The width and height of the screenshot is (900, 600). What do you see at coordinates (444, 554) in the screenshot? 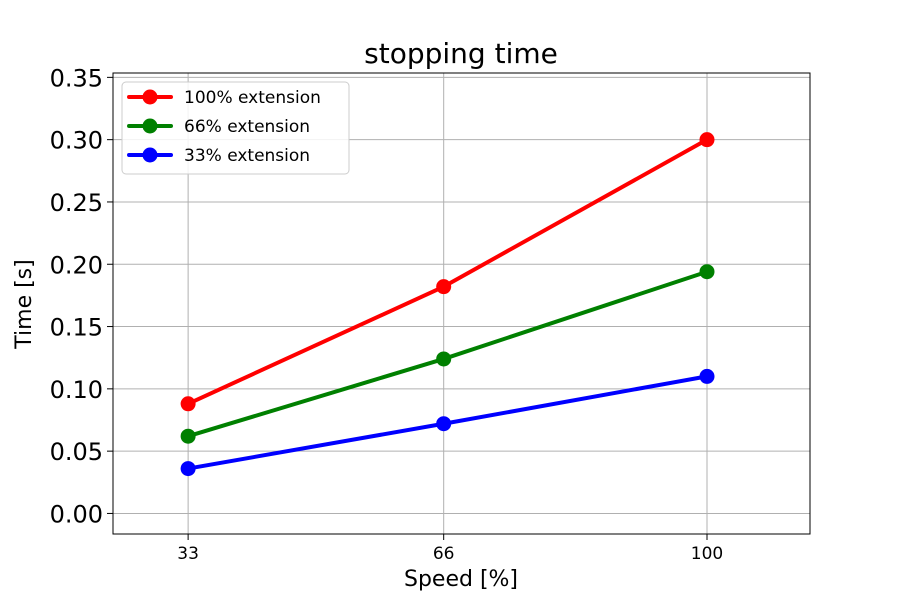
I see `x-tick-label: 66` at bounding box center [444, 554].